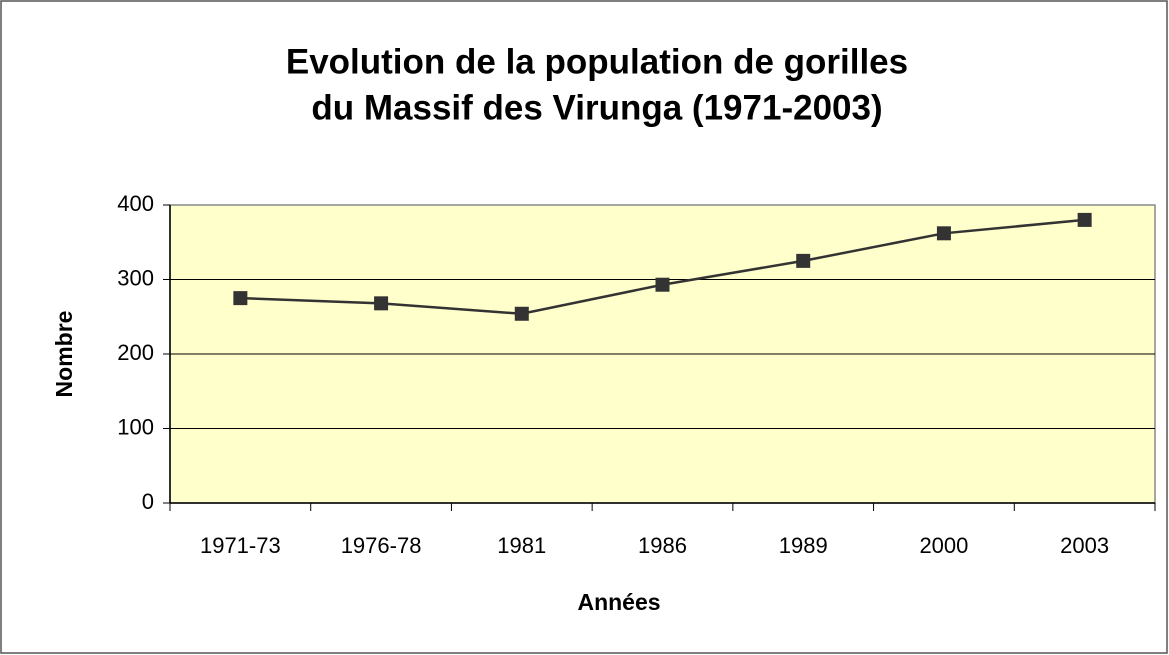 Image resolution: width=1169 pixels, height=655 pixels. What do you see at coordinates (135, 352) in the screenshot?
I see `y-tick-label: 200` at bounding box center [135, 352].